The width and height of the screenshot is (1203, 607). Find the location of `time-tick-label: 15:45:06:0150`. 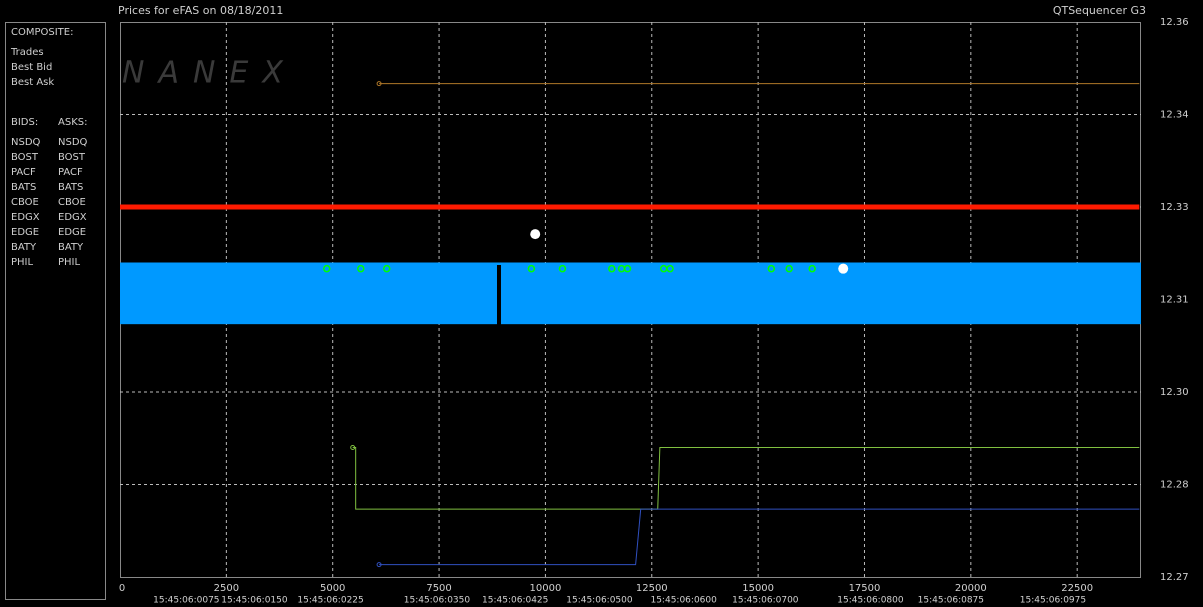

time-tick-label: 15:45:06:0150 is located at coordinates (254, 601).